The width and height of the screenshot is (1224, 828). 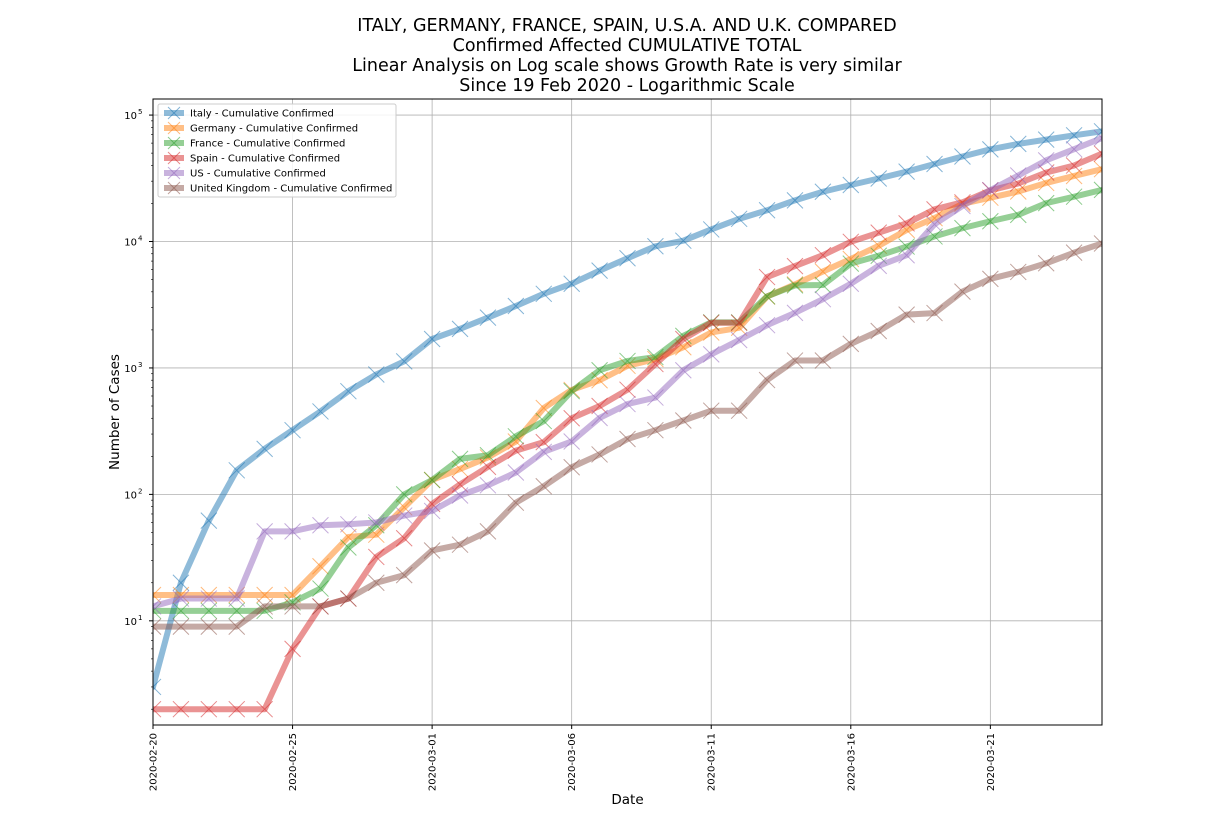 I want to click on legend-label: Germany - Cumulative Confirmed, so click(x=274, y=129).